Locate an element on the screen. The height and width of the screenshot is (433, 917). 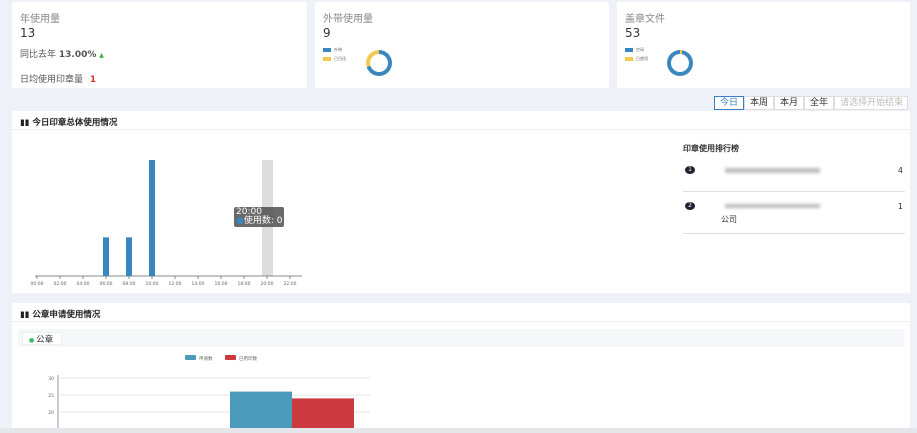
legend: 空闲 已使用 is located at coordinates (636, 54).